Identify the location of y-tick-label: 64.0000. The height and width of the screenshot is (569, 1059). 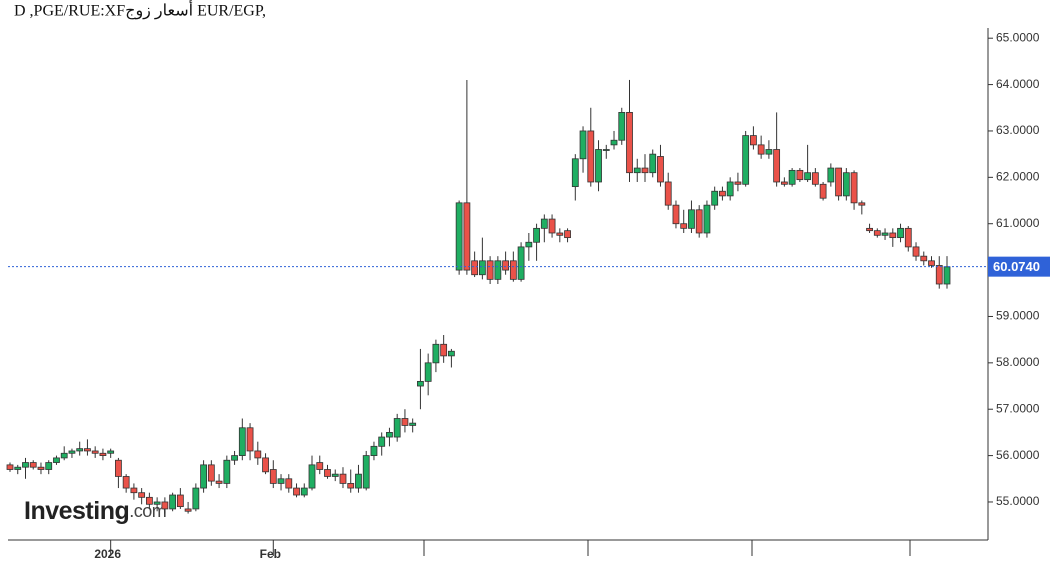
(1018, 84).